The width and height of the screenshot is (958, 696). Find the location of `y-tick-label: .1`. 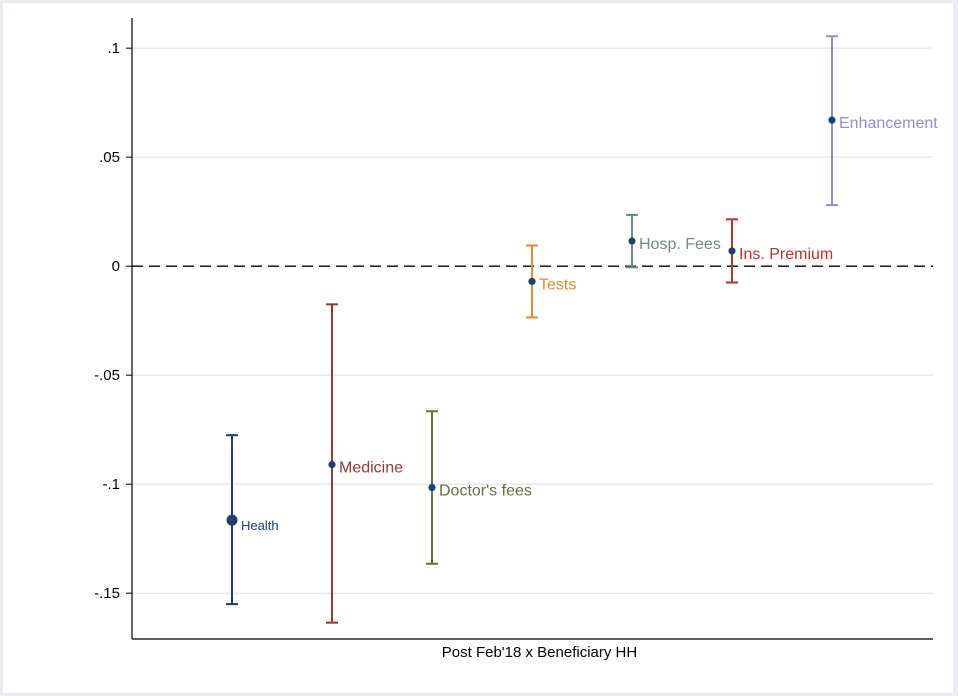

y-tick-label: .1 is located at coordinates (113, 48).